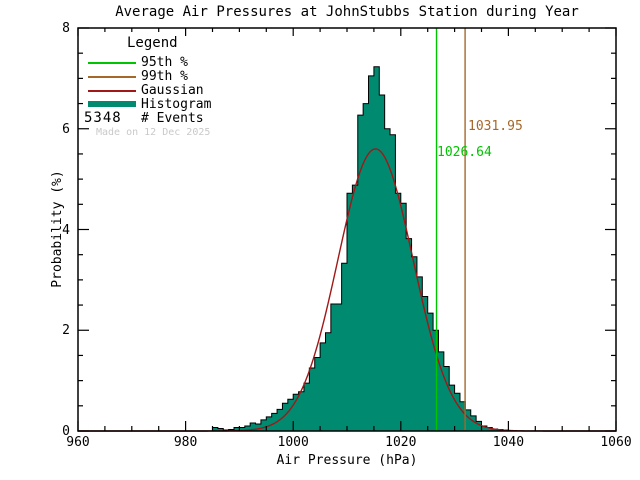 This screenshot has width=640, height=480. What do you see at coordinates (78, 442) in the screenshot?
I see `x-tick-label-960: 960` at bounding box center [78, 442].